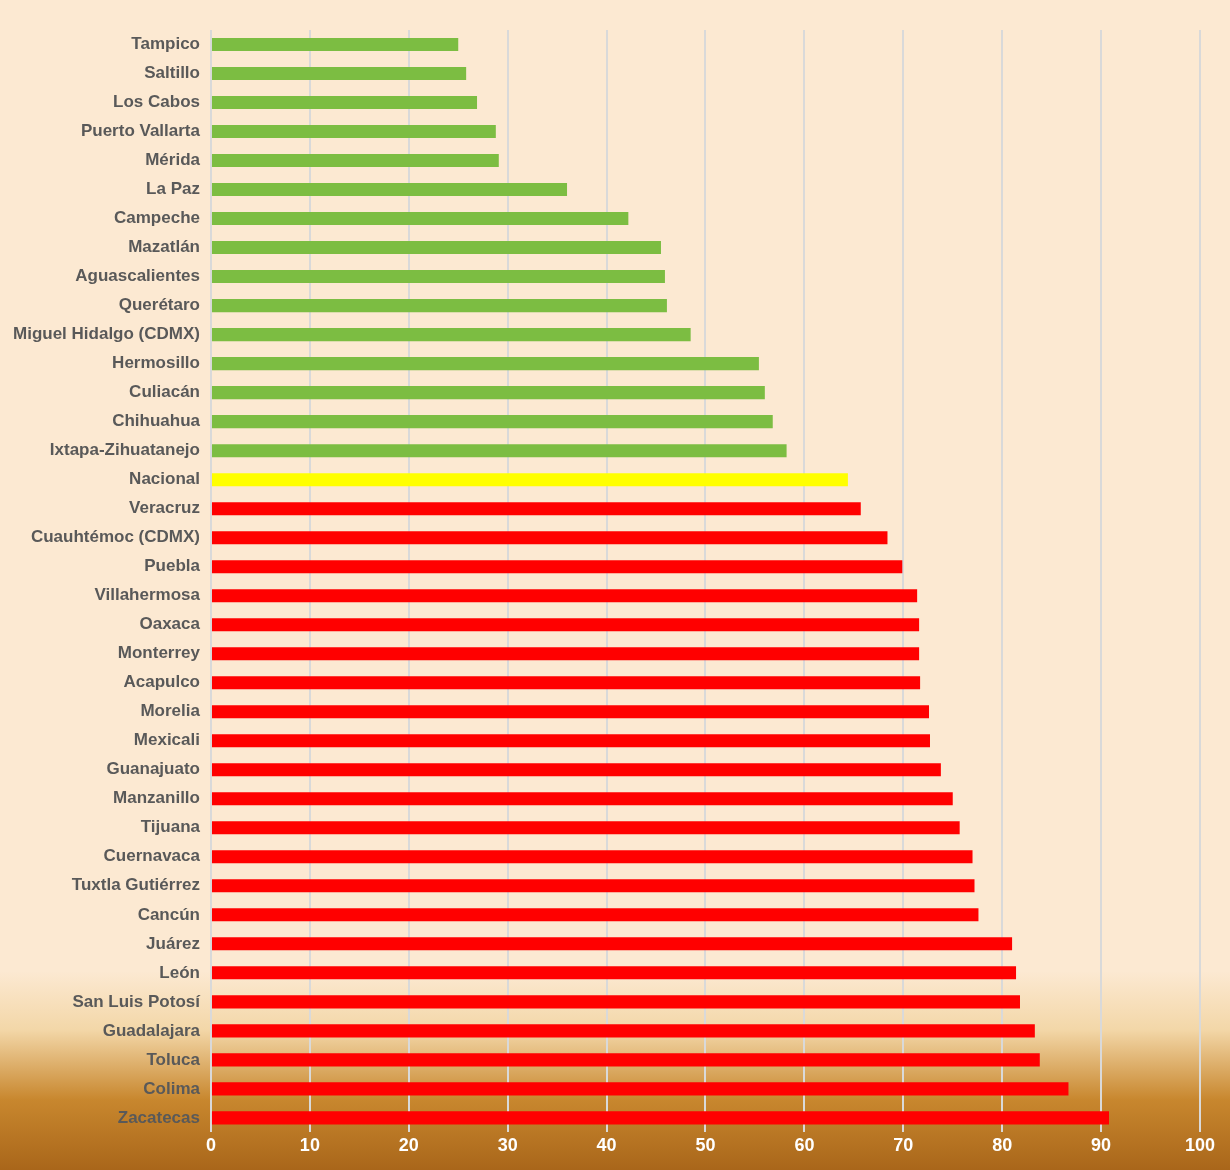 Image resolution: width=1230 pixels, height=1170 pixels. Describe the element at coordinates (147, 595) in the screenshot. I see `y-tick-label: Villahermosa` at that location.